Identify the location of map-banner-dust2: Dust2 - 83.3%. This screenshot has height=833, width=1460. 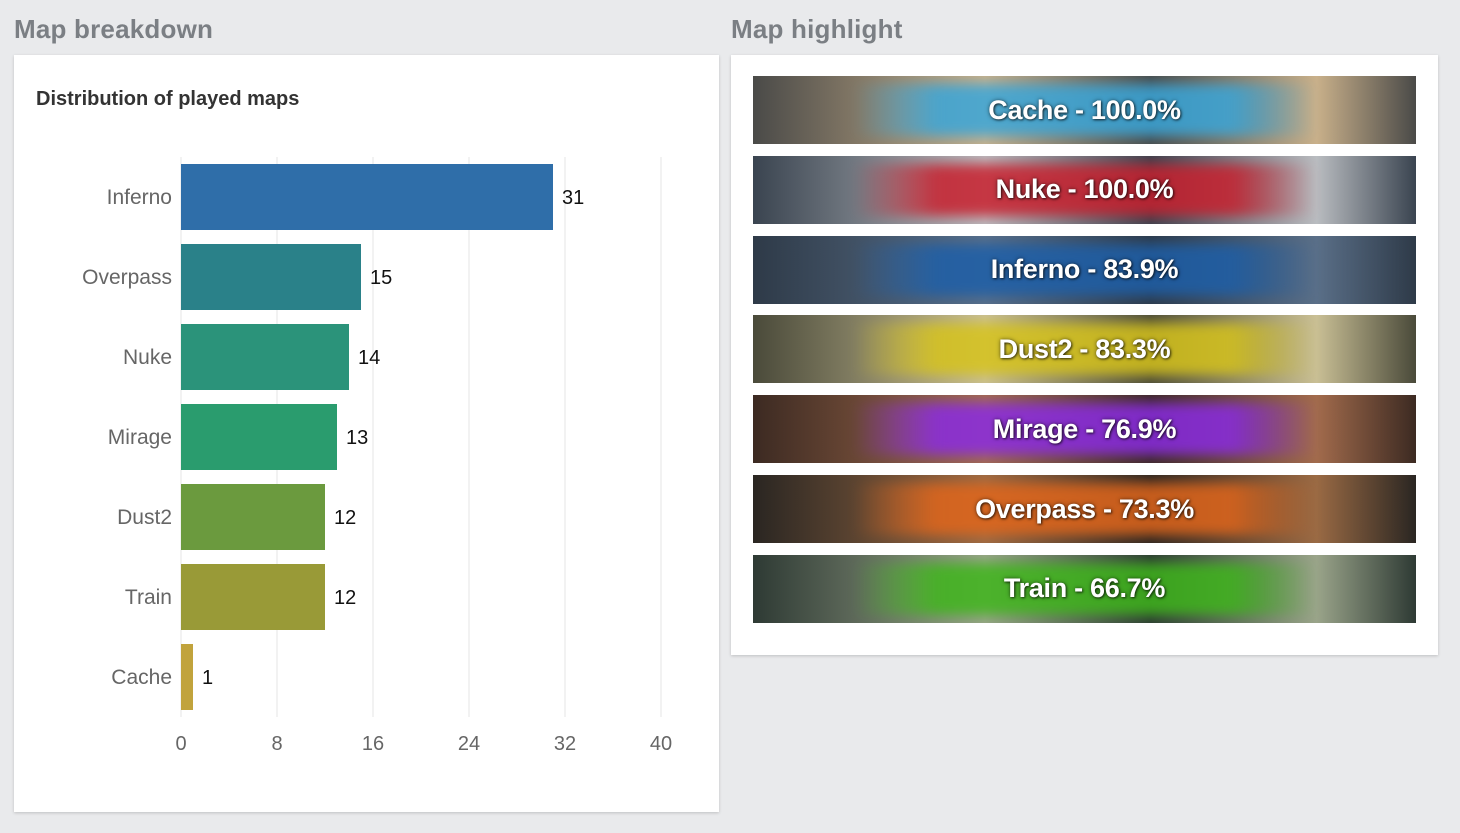
(1084, 349).